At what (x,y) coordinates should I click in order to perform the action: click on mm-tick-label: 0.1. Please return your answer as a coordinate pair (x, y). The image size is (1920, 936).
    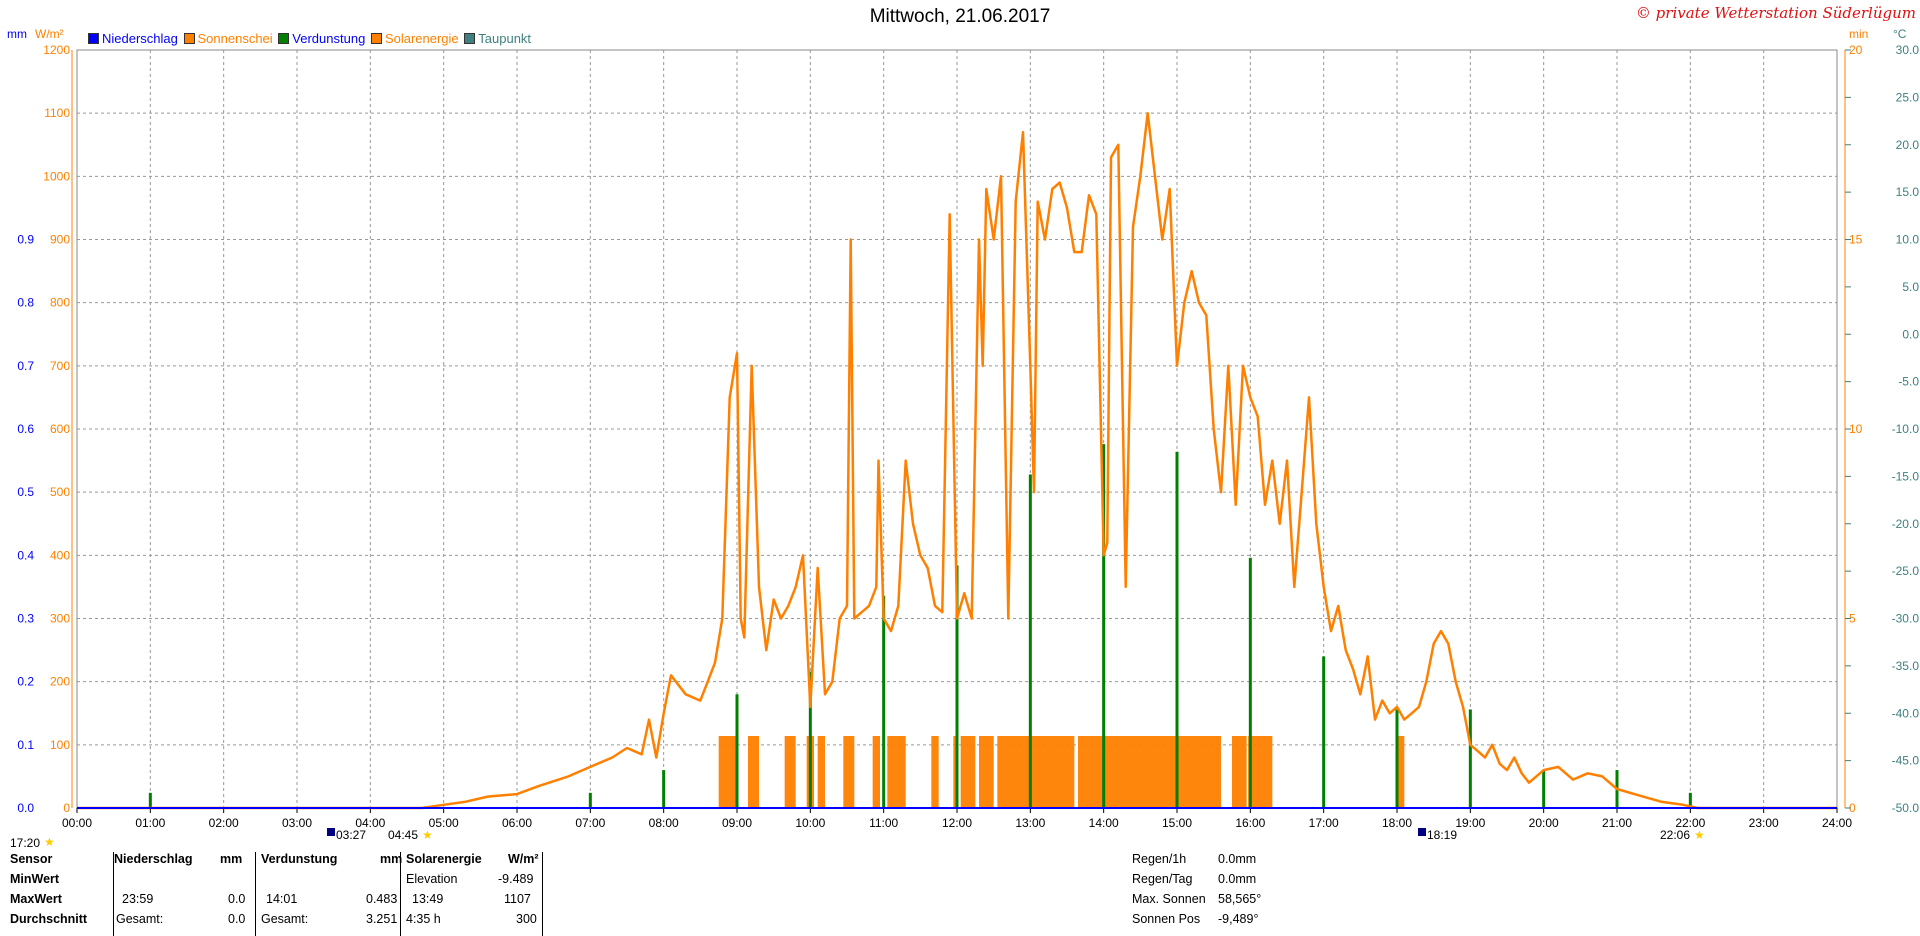
    Looking at the image, I should click on (25, 745).